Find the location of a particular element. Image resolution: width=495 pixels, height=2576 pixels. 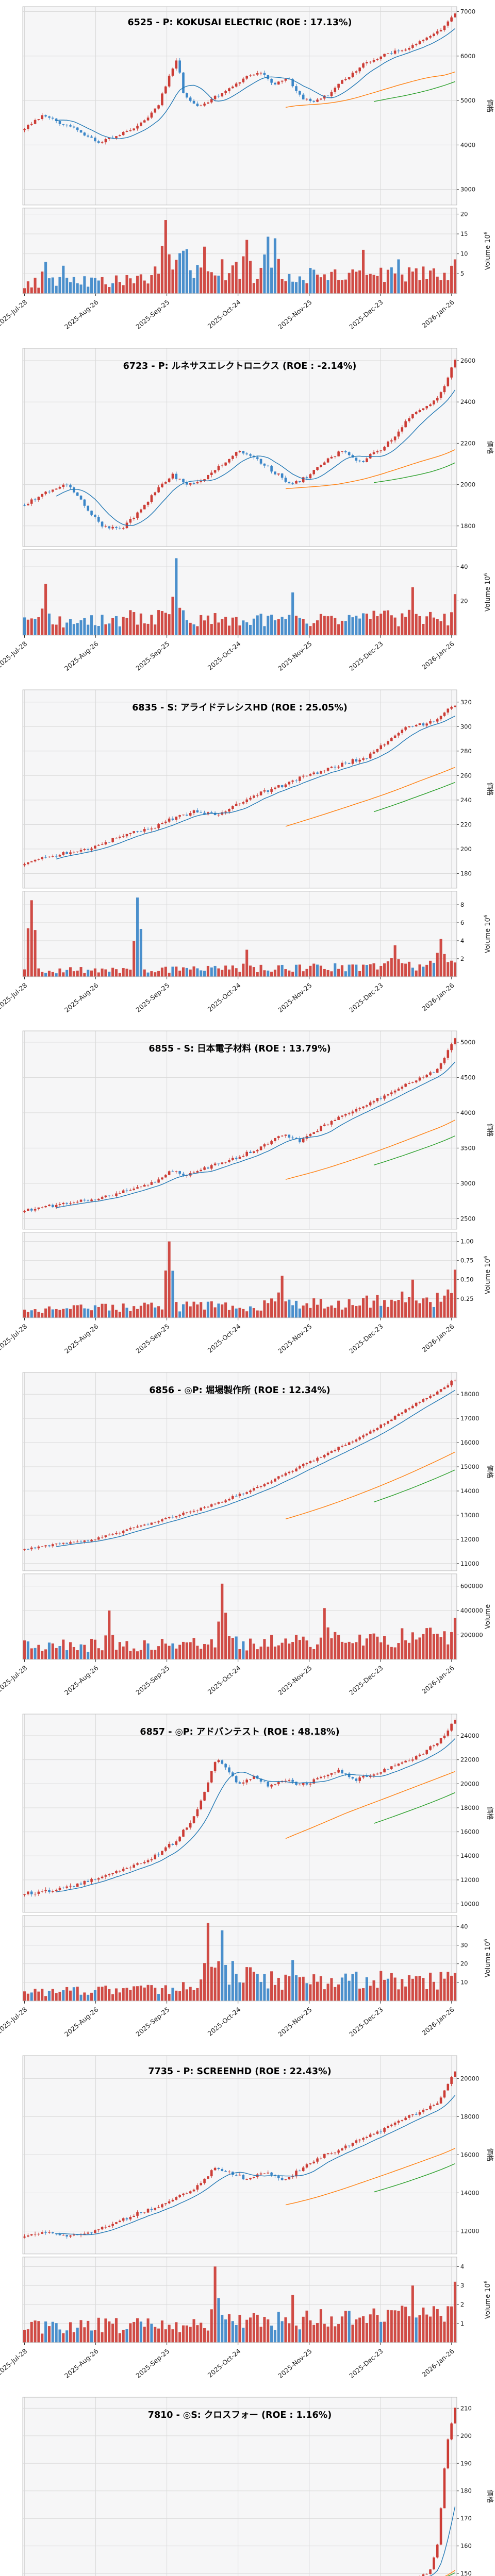

volume-axis: 10 20 30 40 is located at coordinates (462, 1954).